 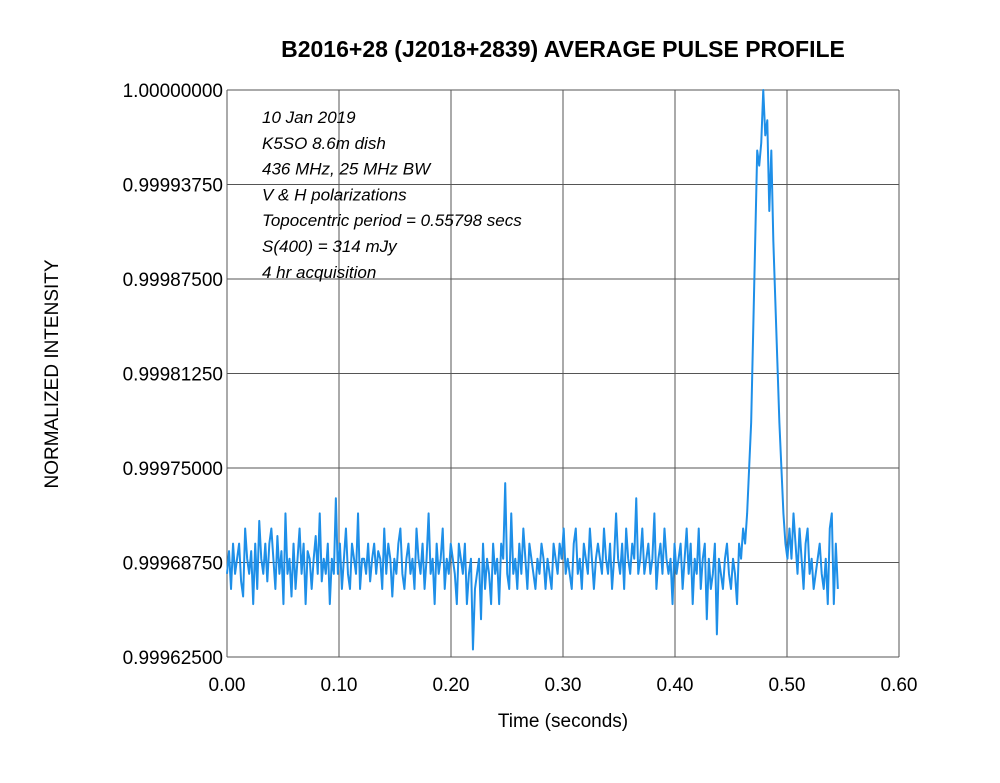 I want to click on x-tick-label: 0.00, so click(x=227, y=685).